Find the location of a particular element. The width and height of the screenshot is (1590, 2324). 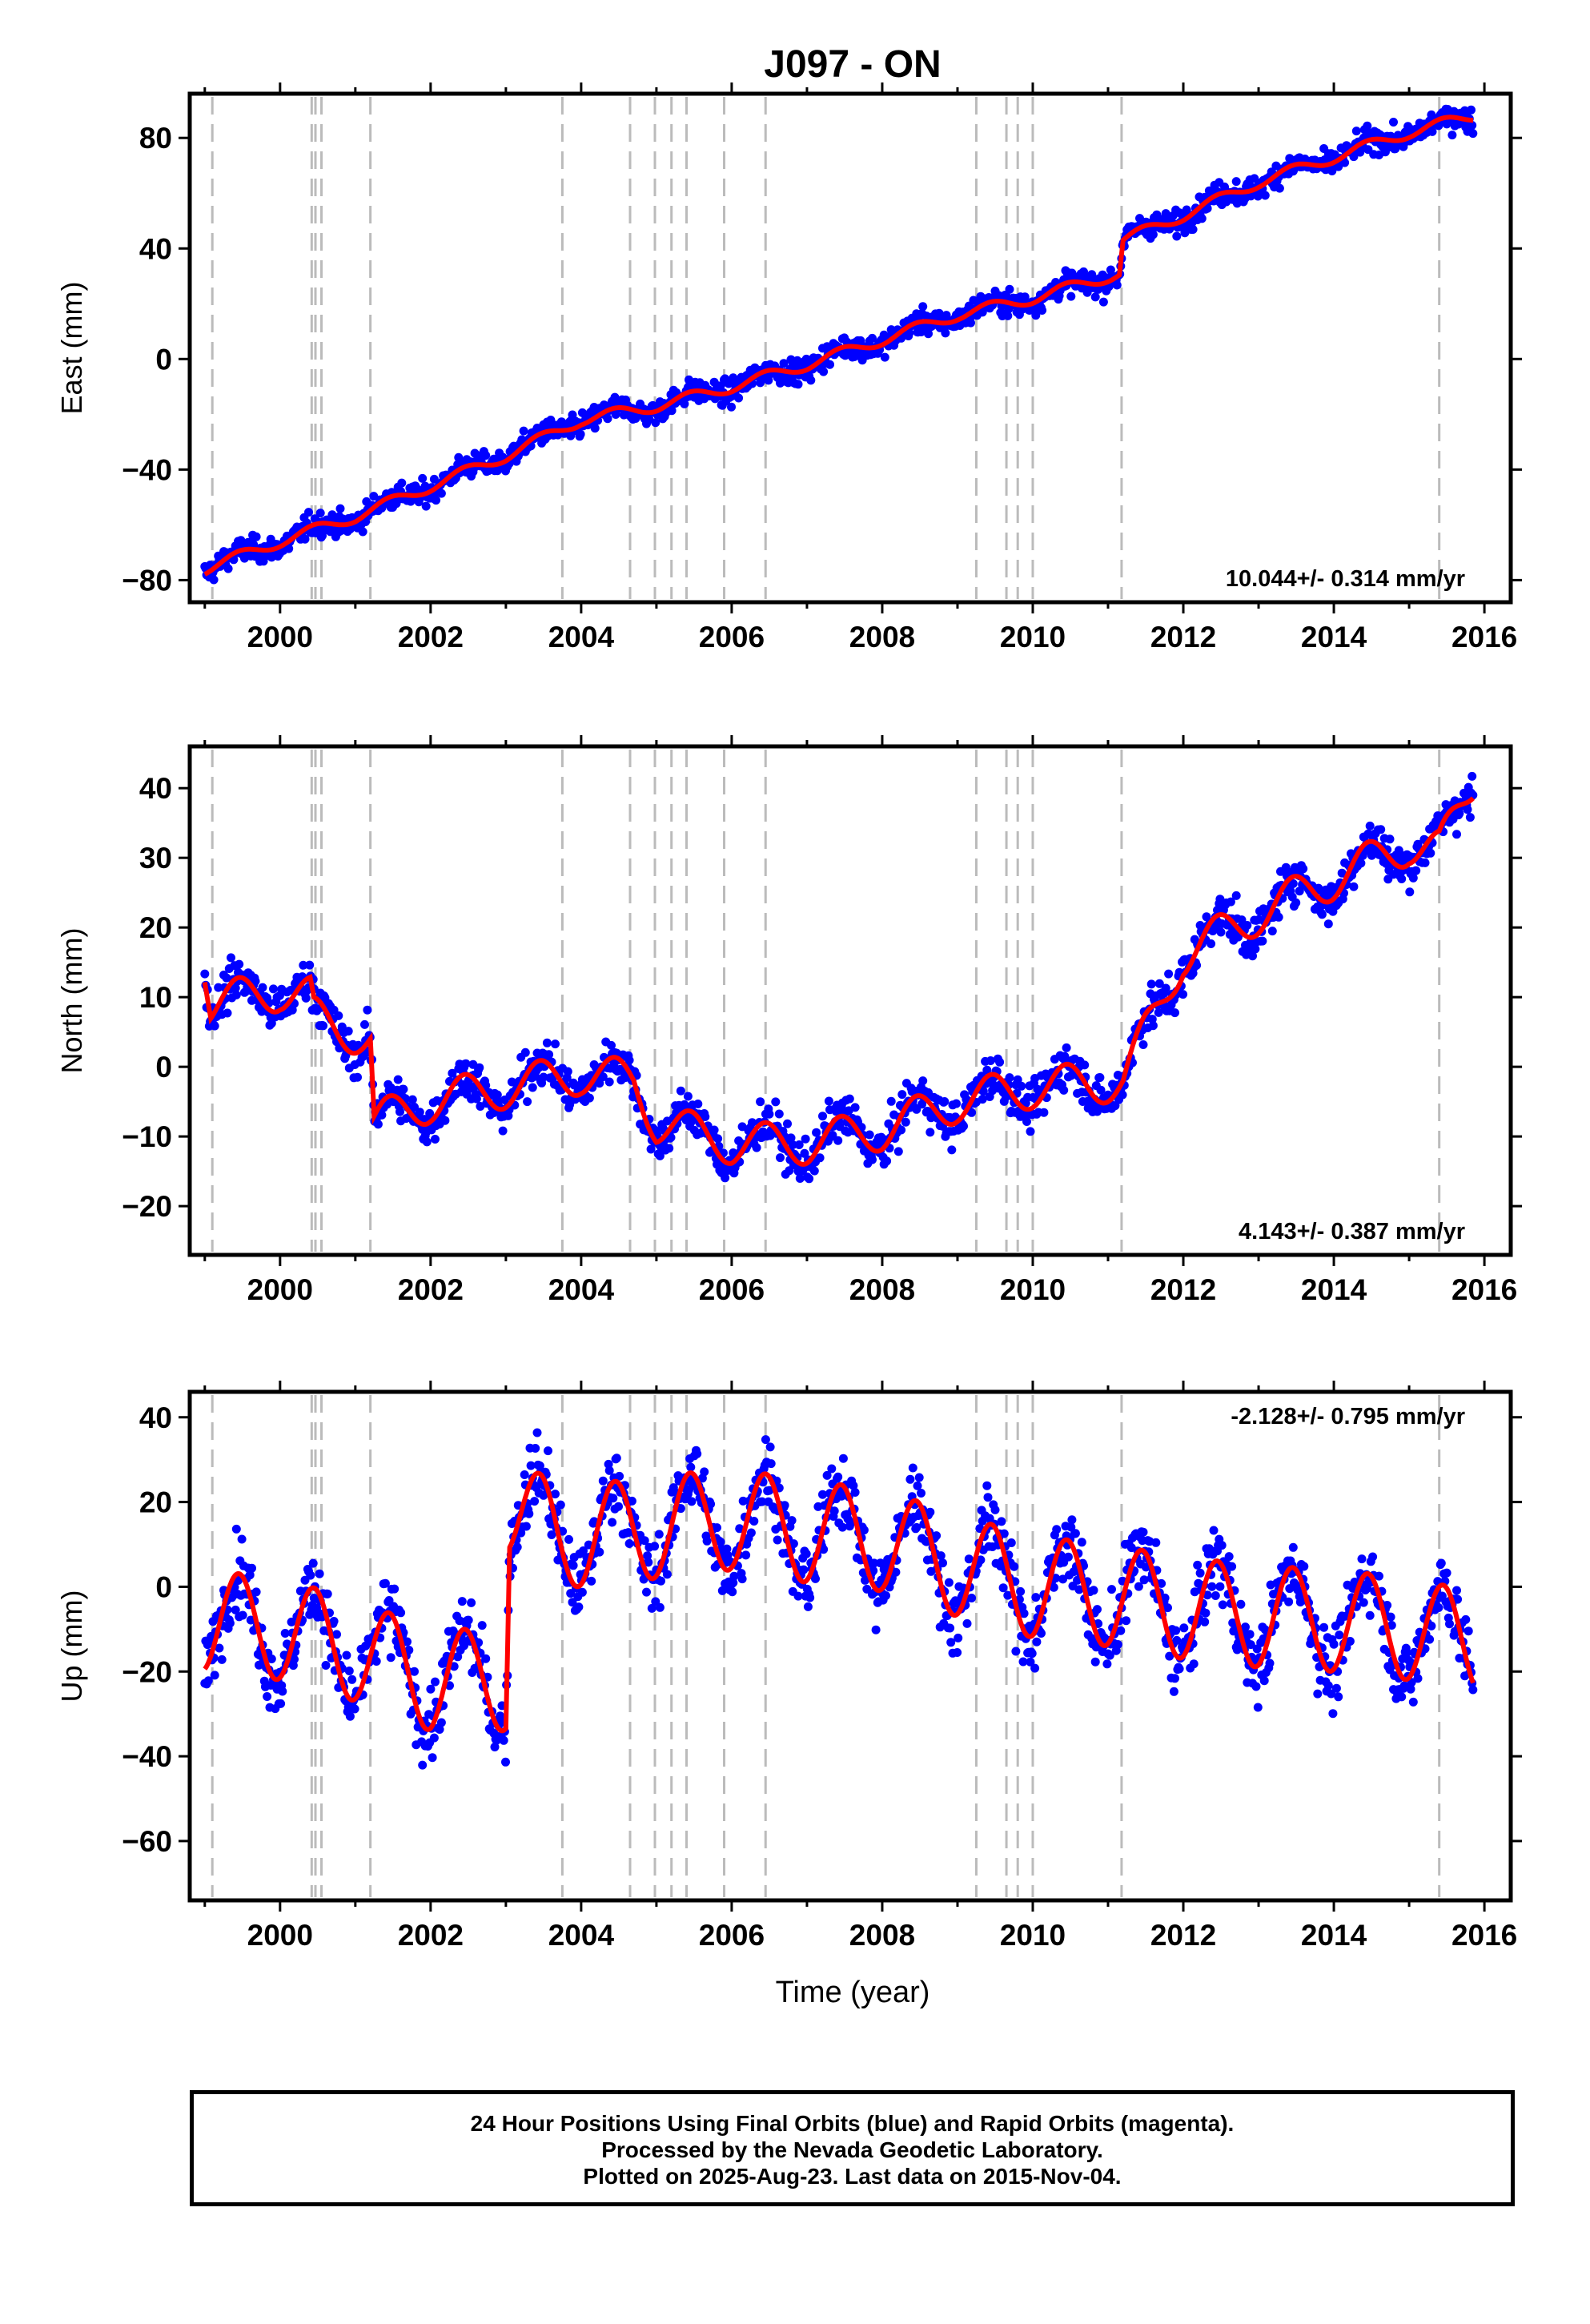

x-tick-label: 2002 is located at coordinates (431, 1289).